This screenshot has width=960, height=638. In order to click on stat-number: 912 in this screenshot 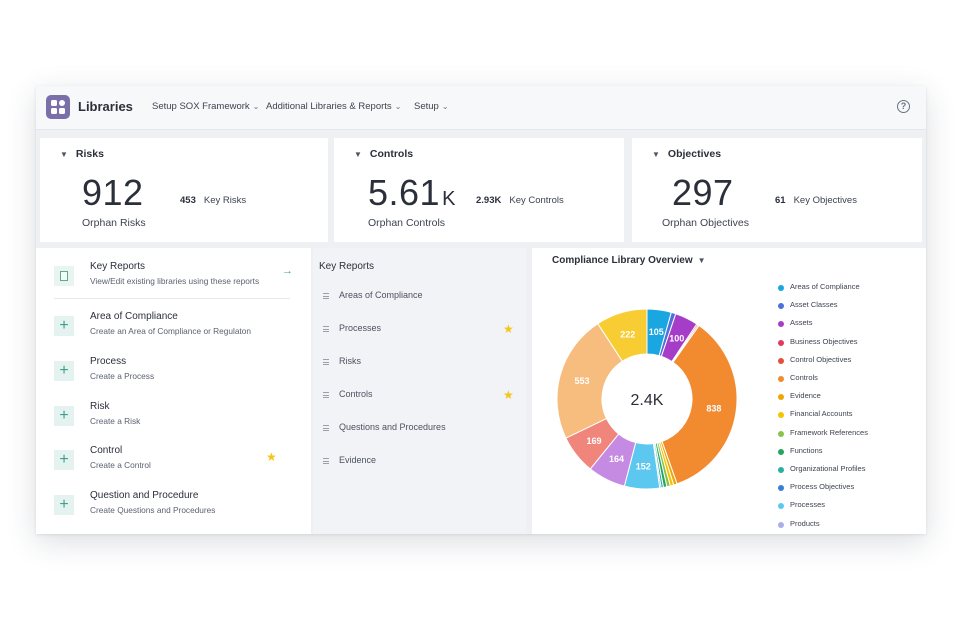, I will do `click(113, 192)`.